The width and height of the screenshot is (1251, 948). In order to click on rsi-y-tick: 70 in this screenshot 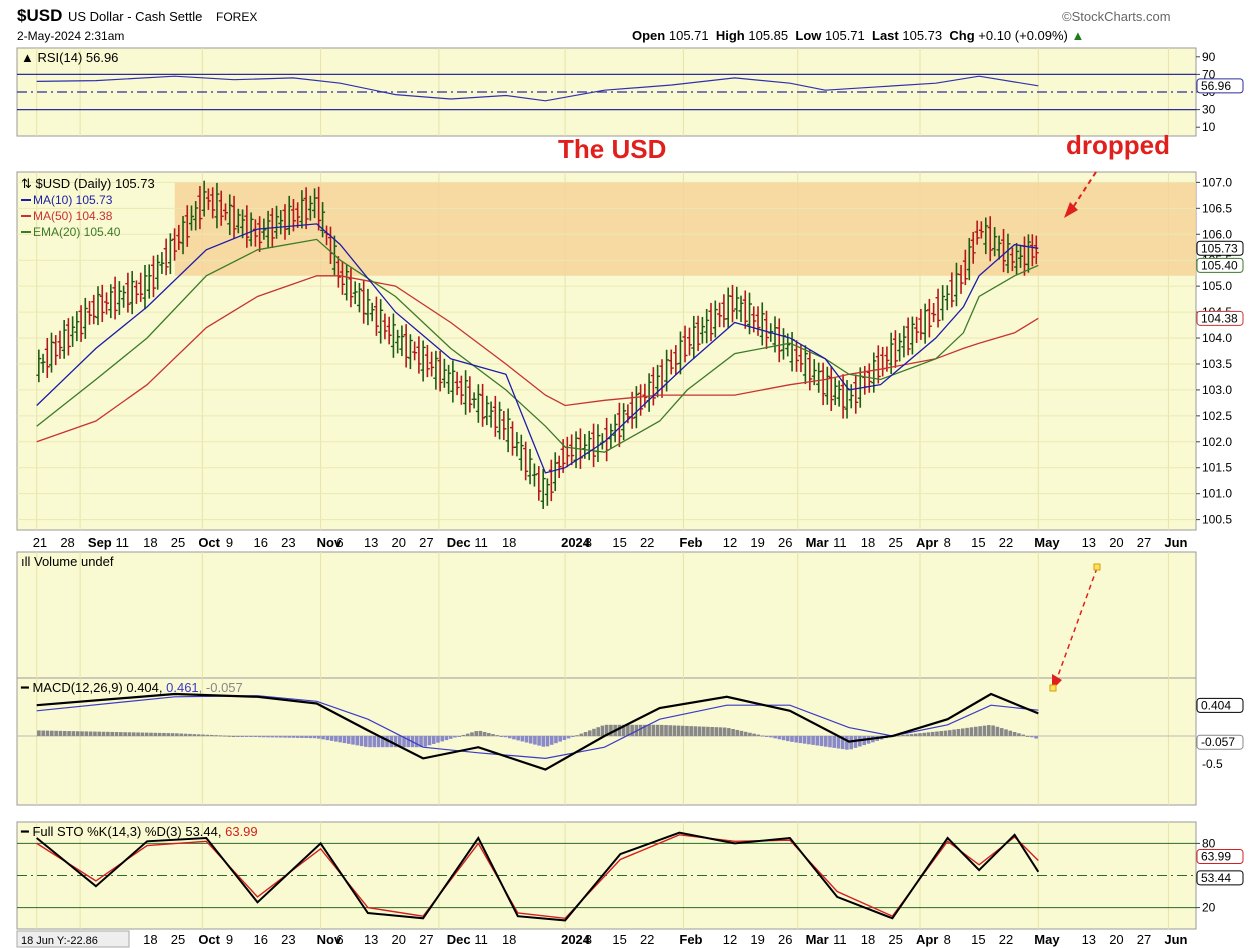, I will do `click(1209, 74)`.